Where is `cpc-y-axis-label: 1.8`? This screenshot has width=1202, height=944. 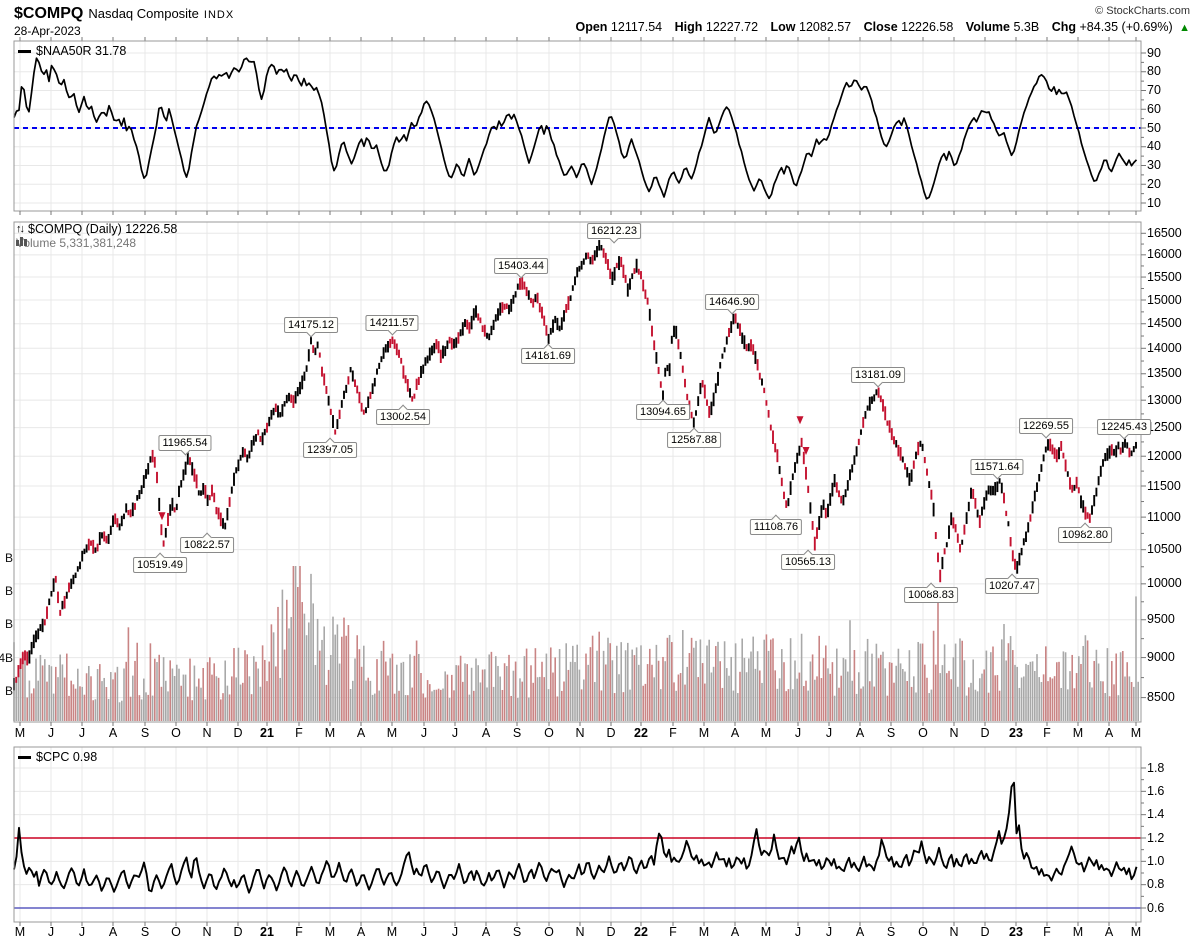
cpc-y-axis-label: 1.8 is located at coordinates (1156, 767).